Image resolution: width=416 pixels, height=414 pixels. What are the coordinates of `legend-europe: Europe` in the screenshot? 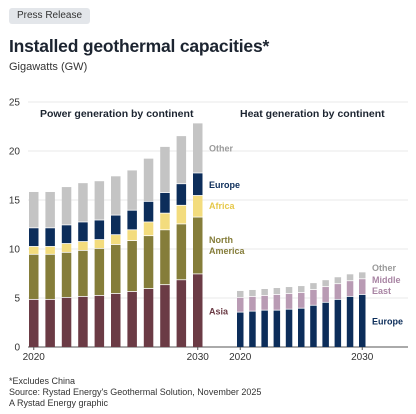 It's located at (224, 185).